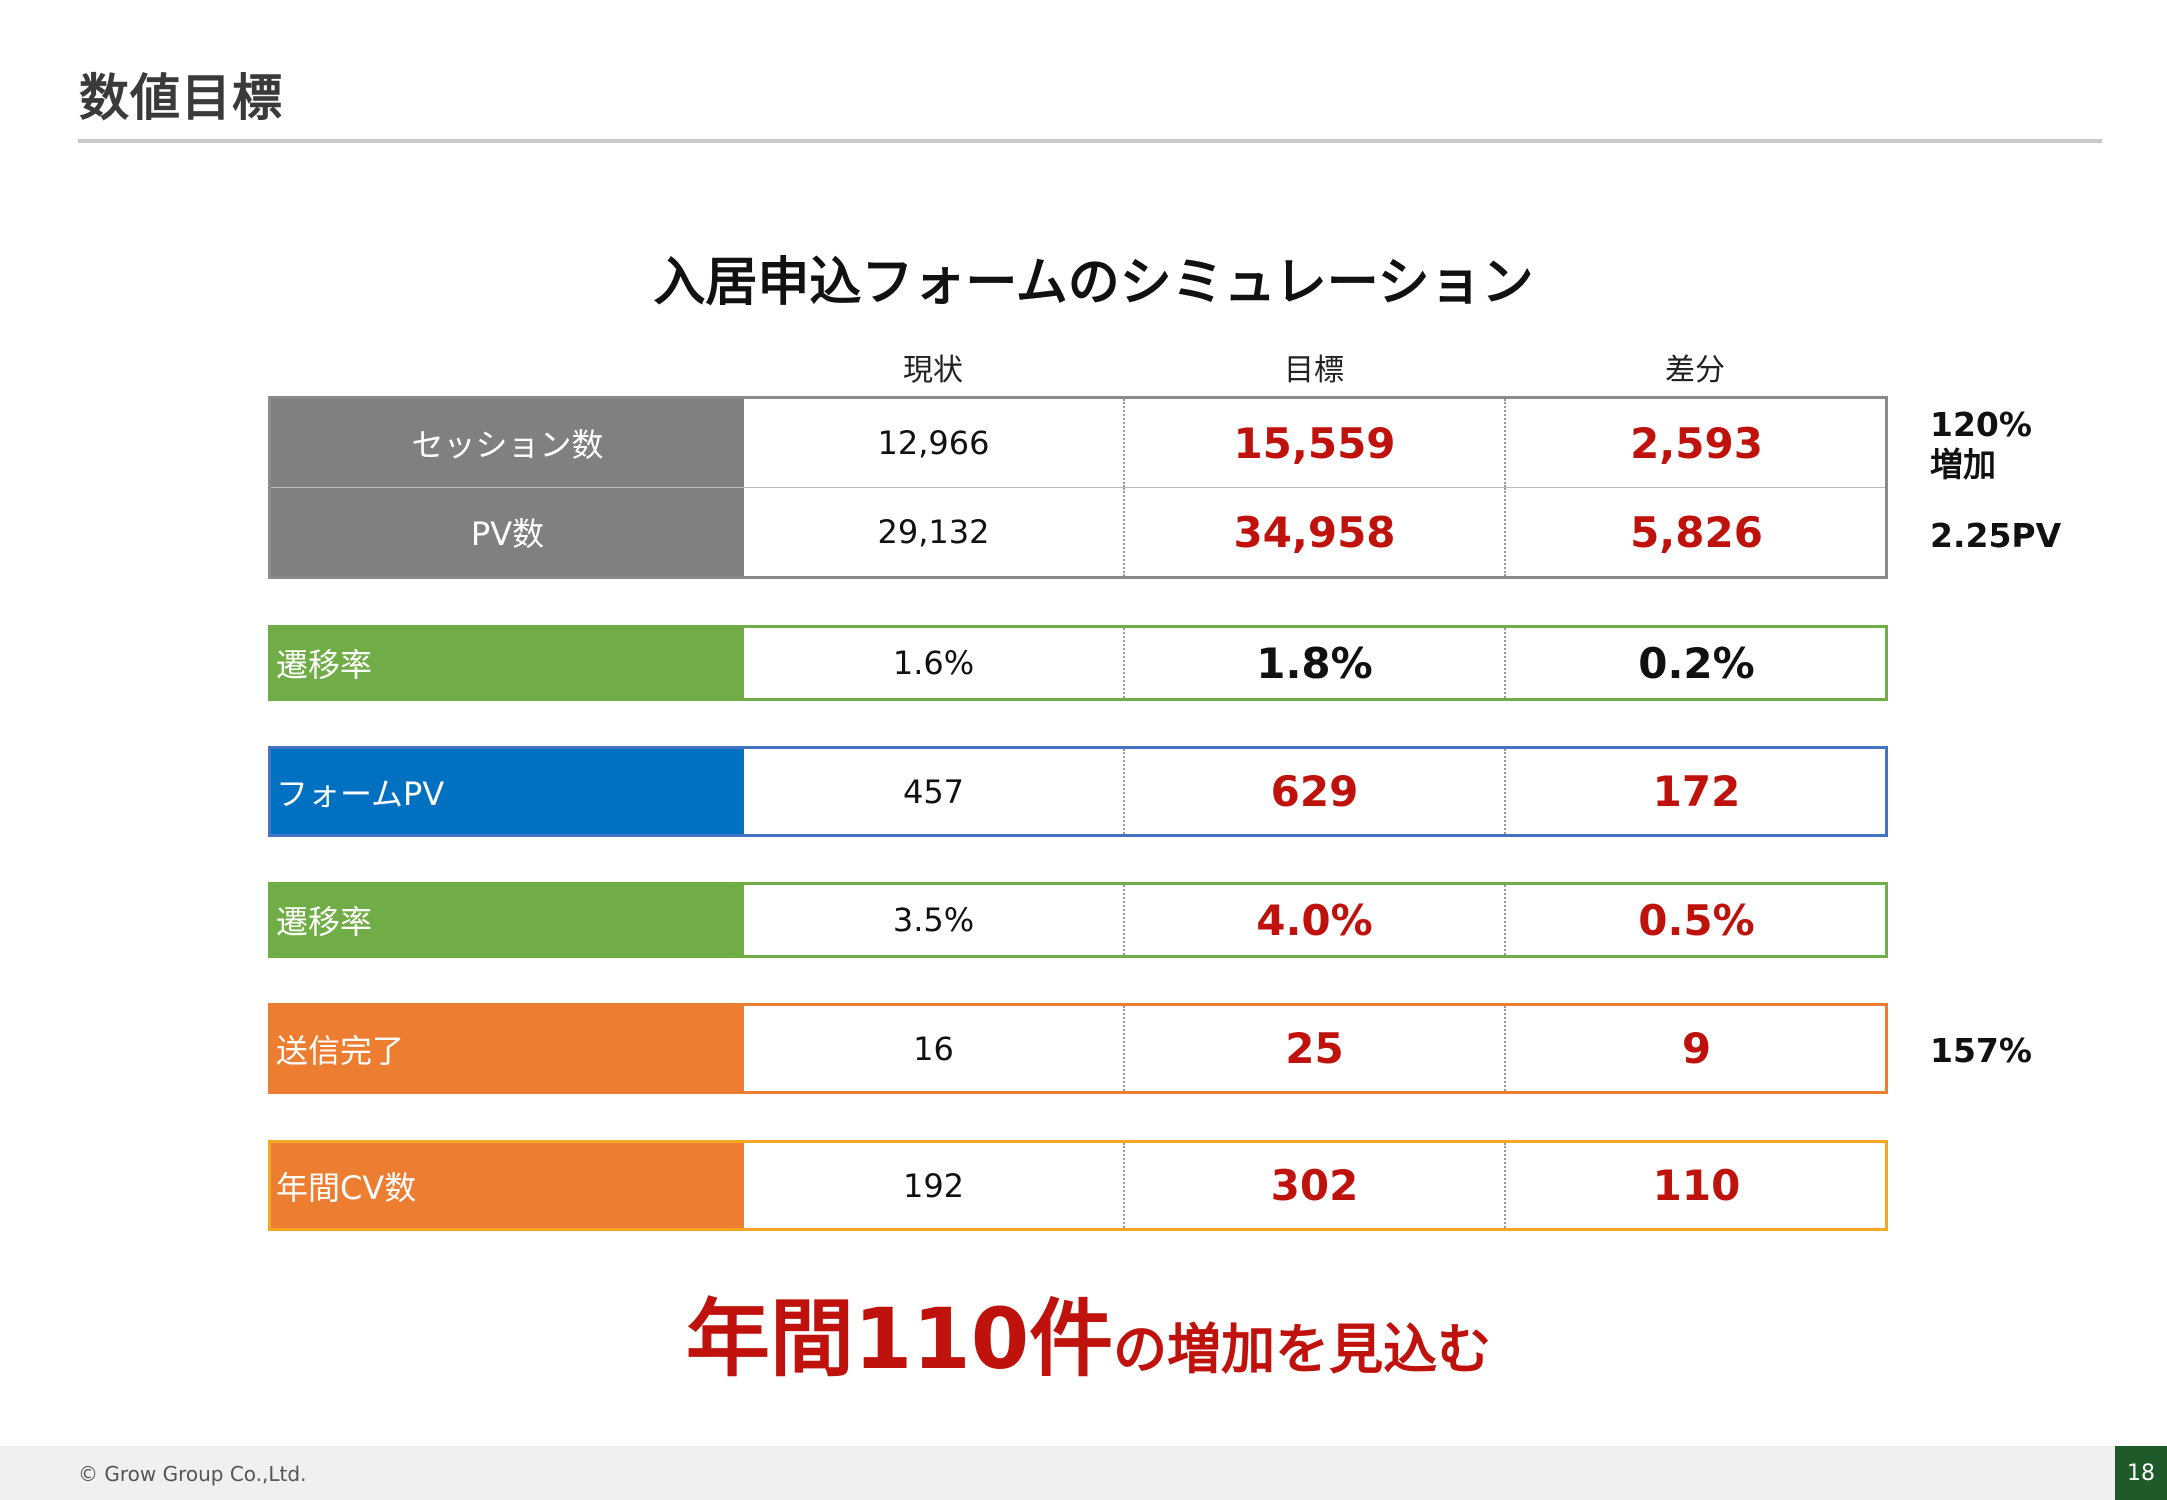  I want to click on row-label: セッション数, so click(507, 443).